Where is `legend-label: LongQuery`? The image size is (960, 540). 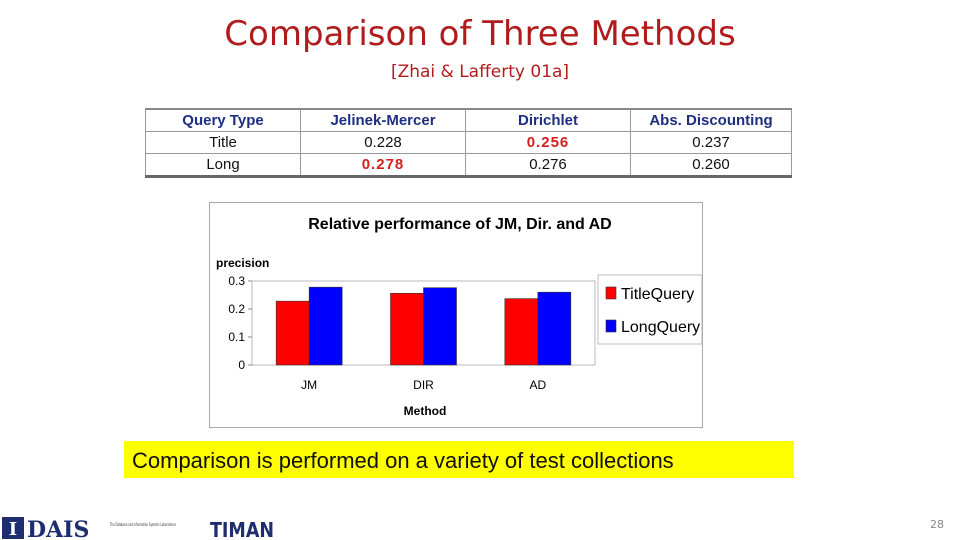 legend-label: LongQuery is located at coordinates (660, 327).